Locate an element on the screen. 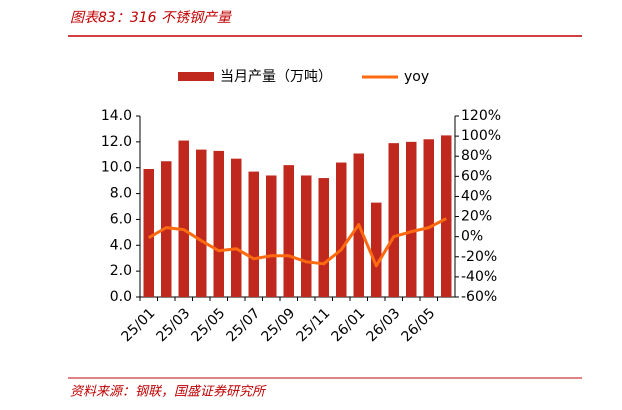  y-tick-label: 12.0 is located at coordinates (116, 142).